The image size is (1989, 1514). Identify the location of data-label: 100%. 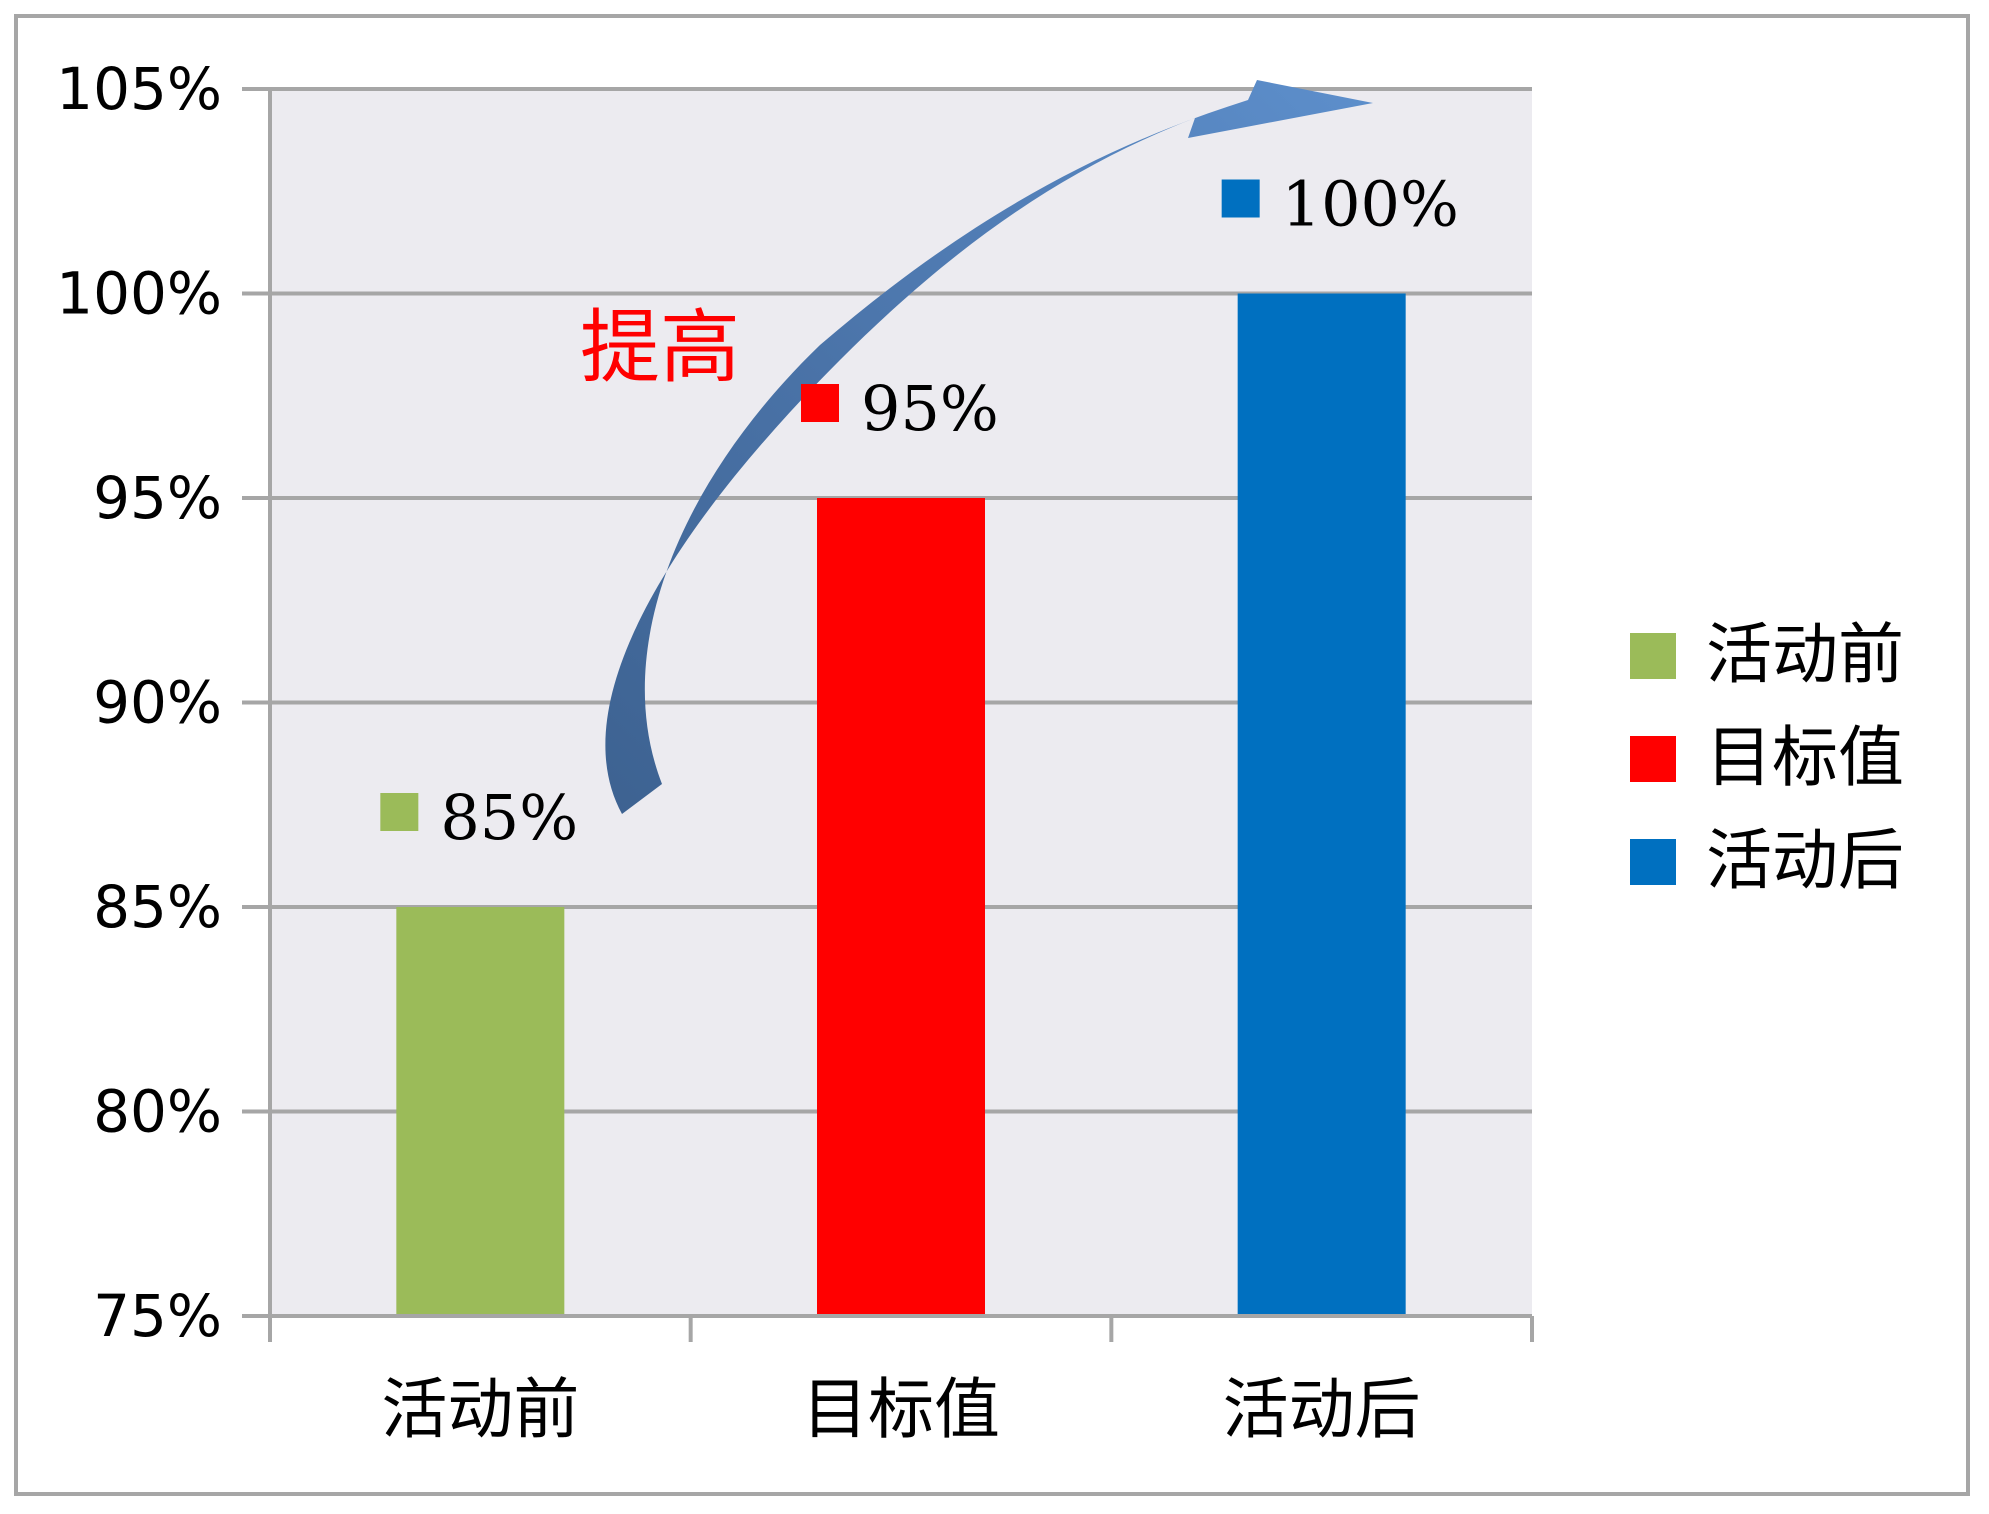
(1370, 204).